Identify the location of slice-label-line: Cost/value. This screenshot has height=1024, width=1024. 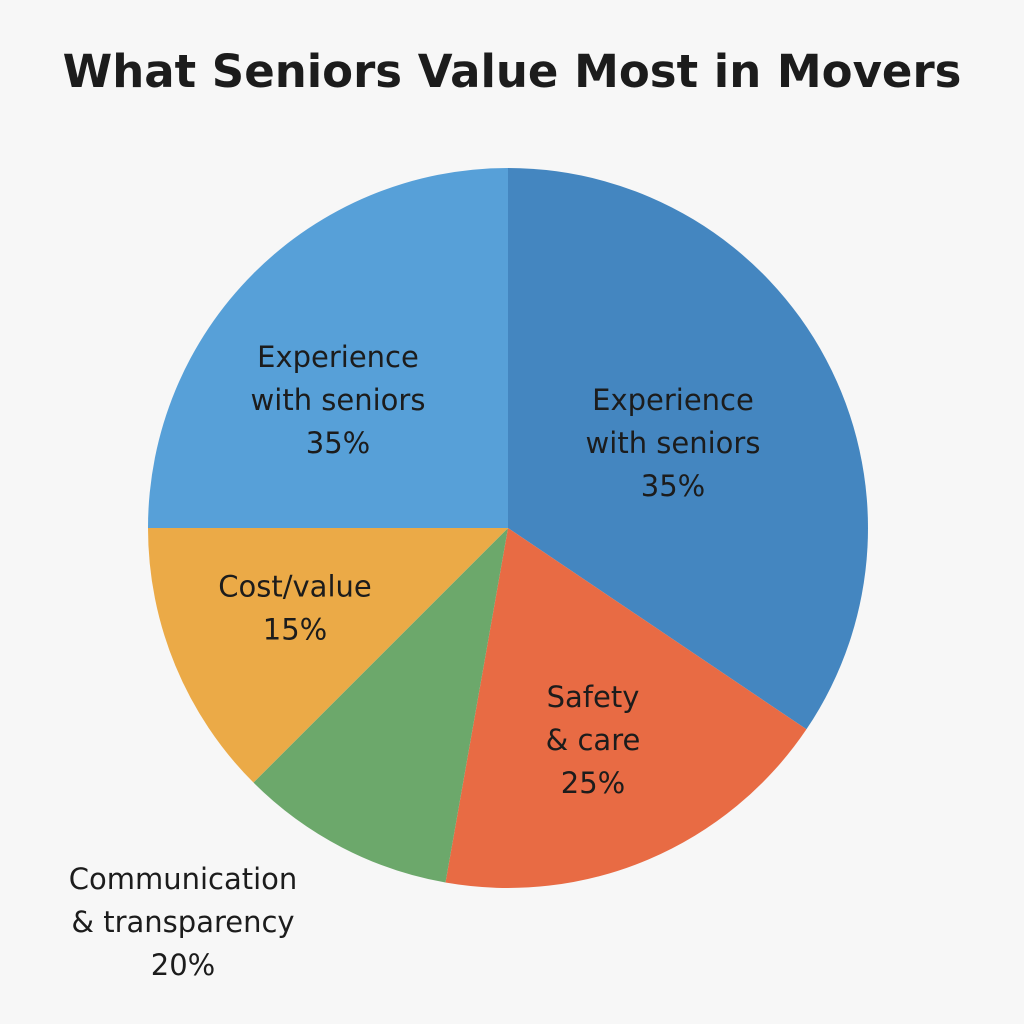
(294, 587).